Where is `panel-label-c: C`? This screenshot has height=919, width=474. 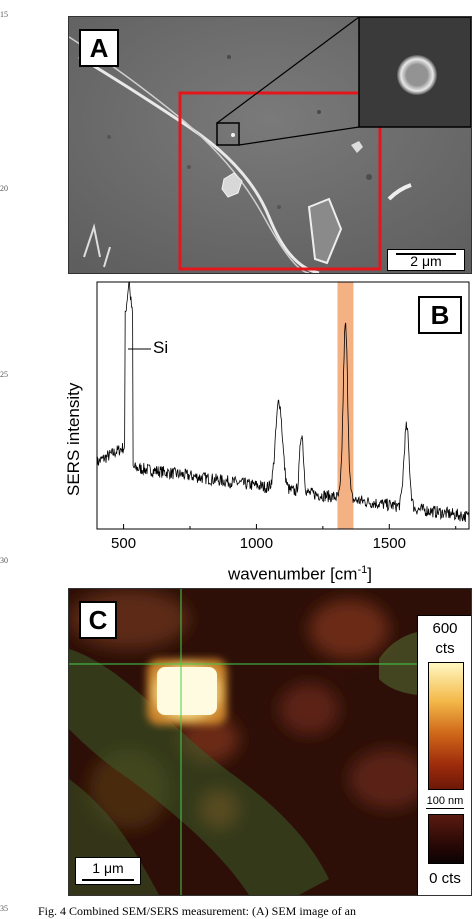
panel-label-c: C is located at coordinates (98, 620).